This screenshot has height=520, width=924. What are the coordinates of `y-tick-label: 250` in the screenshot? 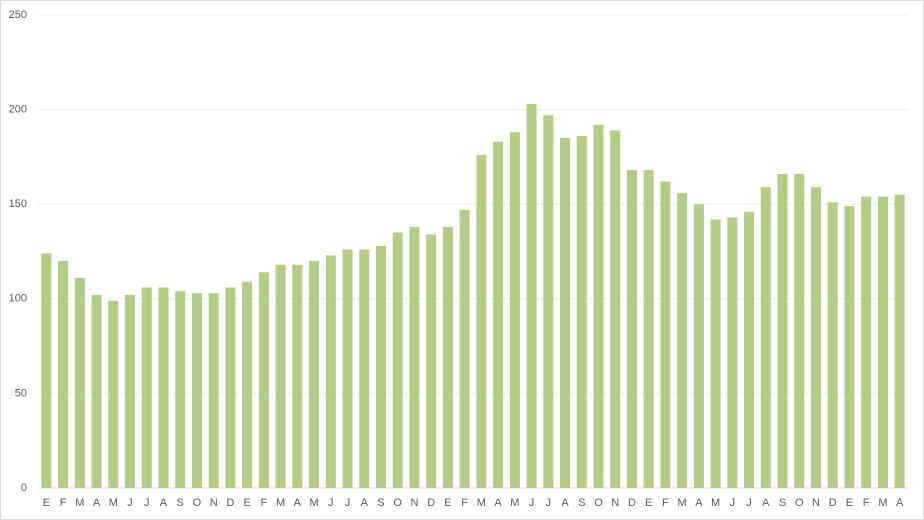 It's located at (18, 15).